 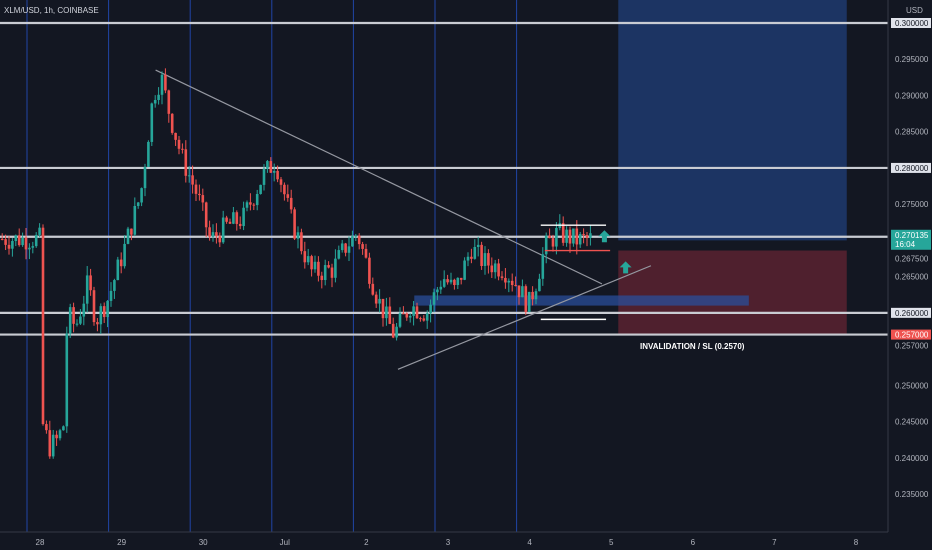 I want to click on price-tick-label: 0.275000, so click(x=912, y=204).